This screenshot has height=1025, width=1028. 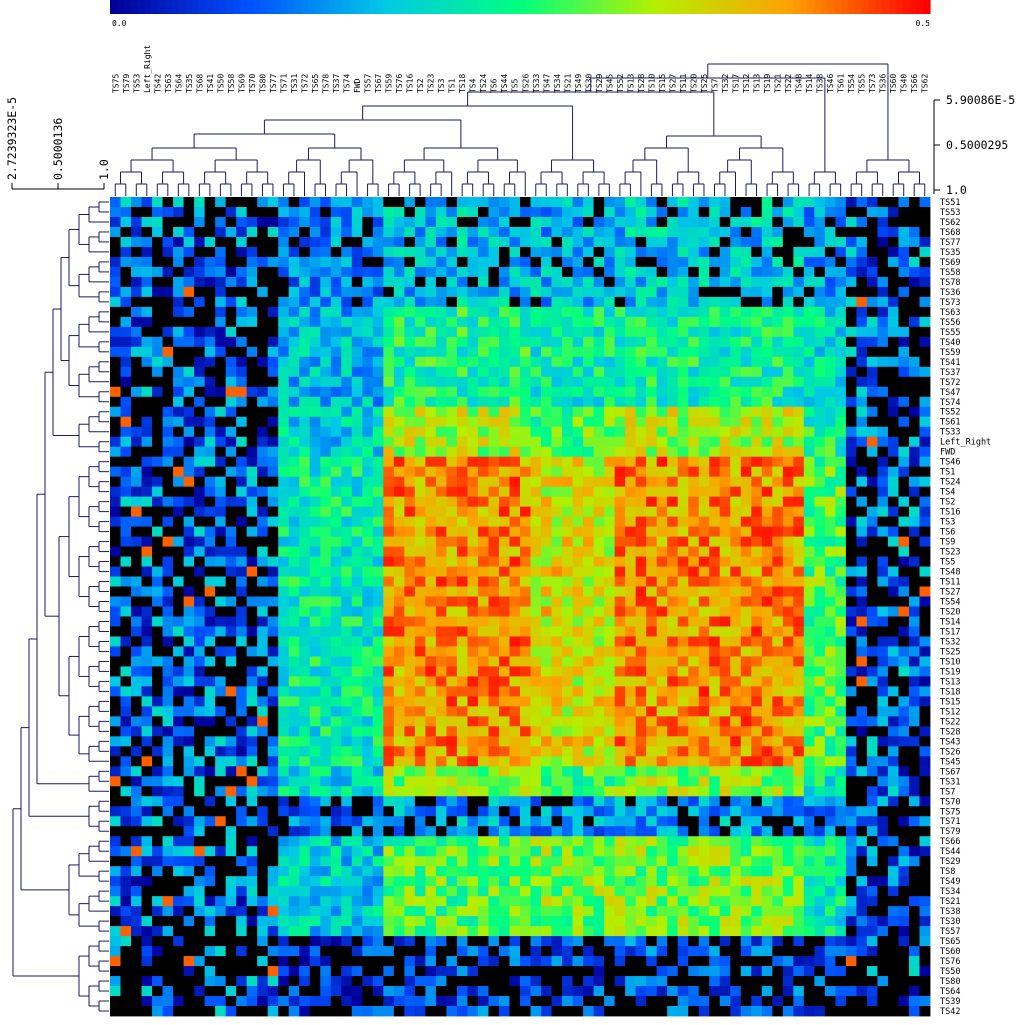 I want to click on column-label: TS55, so click(x=862, y=83).